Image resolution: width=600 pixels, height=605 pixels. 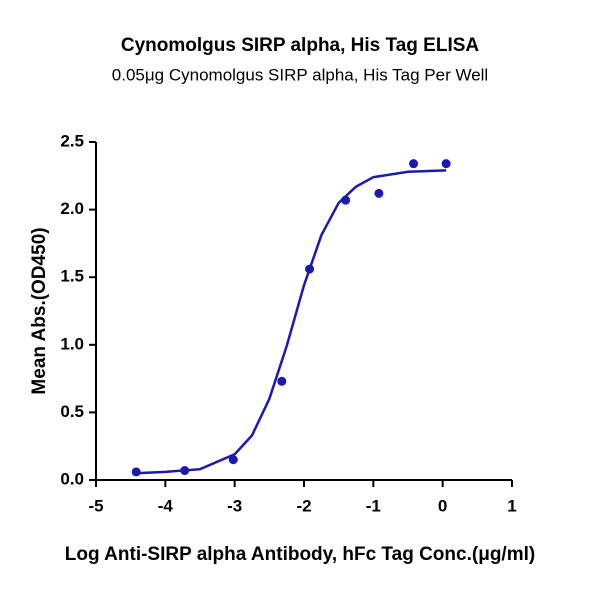 I want to click on x-tick-label: -3, so click(x=234, y=505).